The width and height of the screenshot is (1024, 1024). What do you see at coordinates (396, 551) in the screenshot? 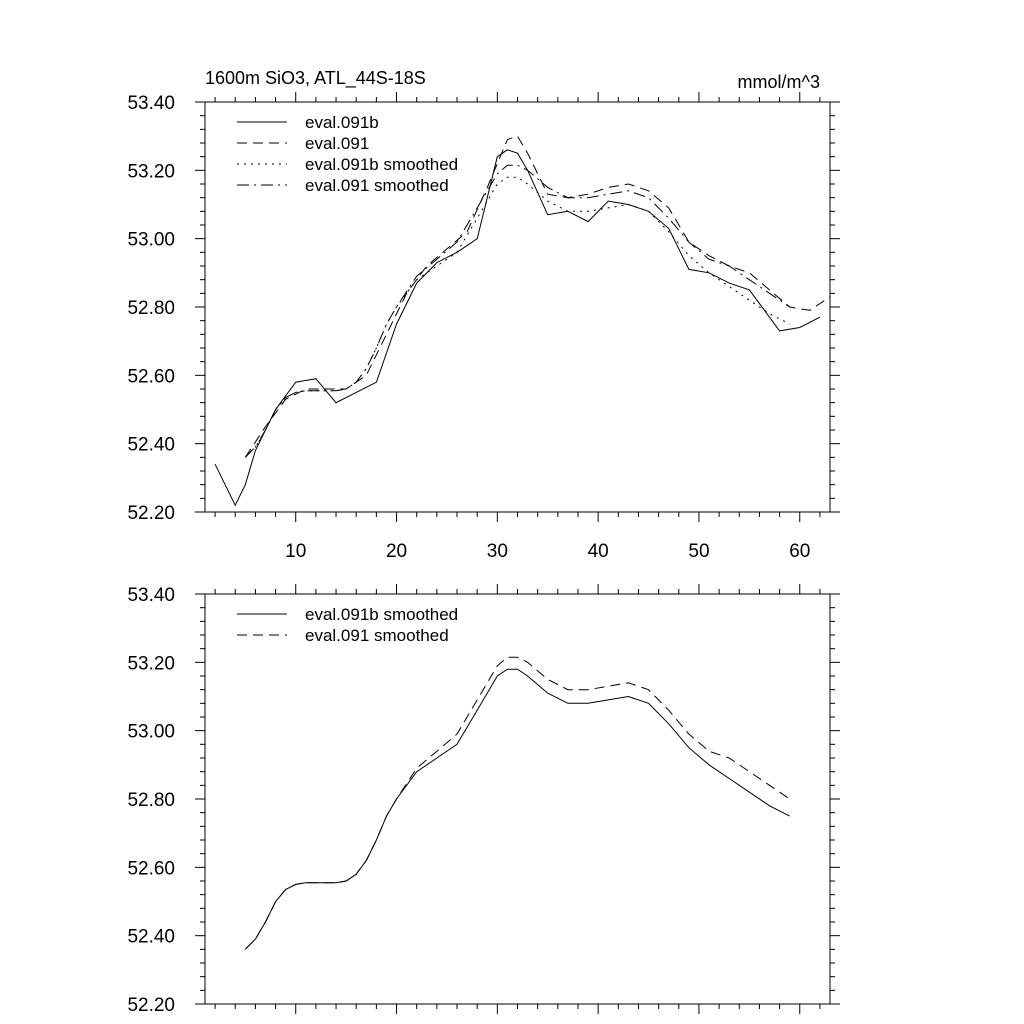
I see `x-tick-label: 20` at bounding box center [396, 551].